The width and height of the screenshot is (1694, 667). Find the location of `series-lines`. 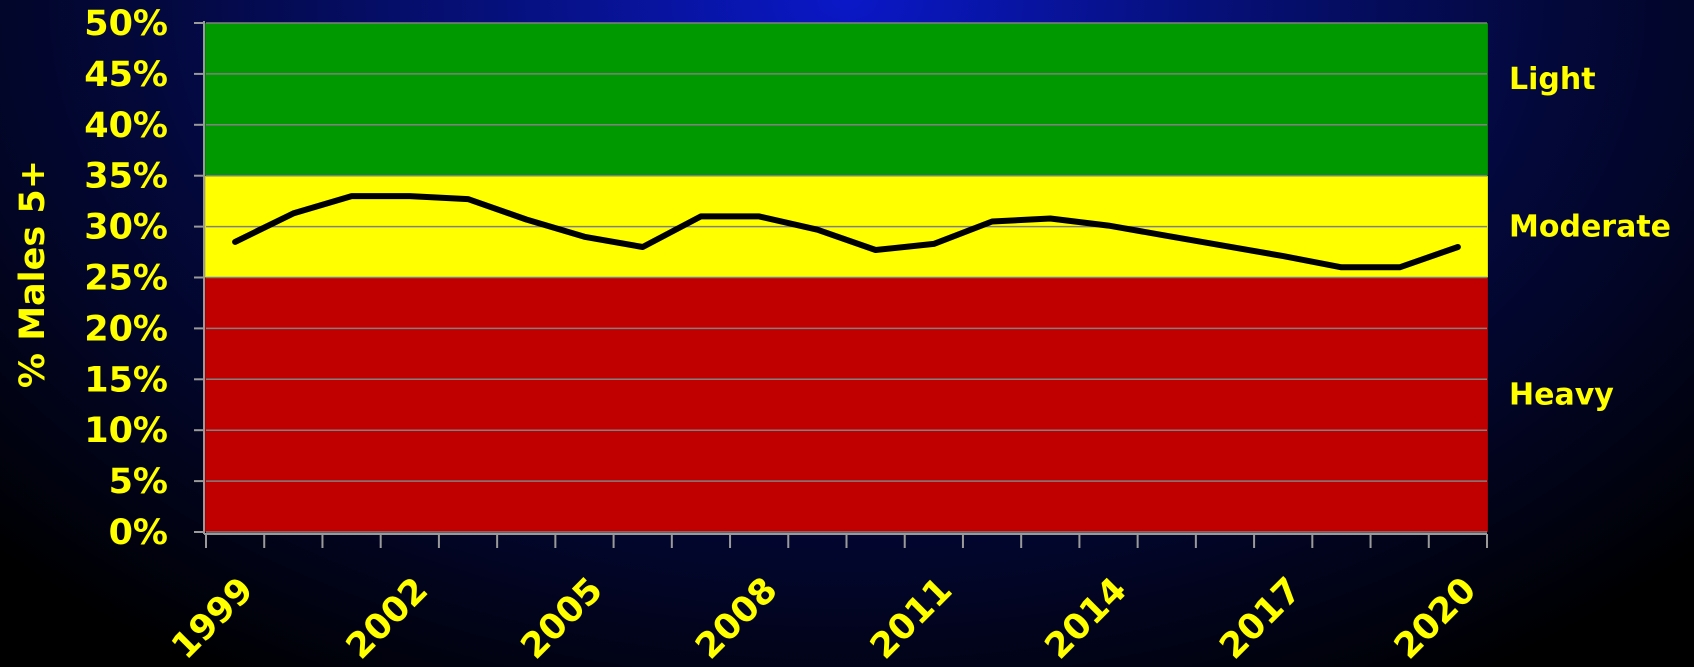

series-lines is located at coordinates (846, 232).